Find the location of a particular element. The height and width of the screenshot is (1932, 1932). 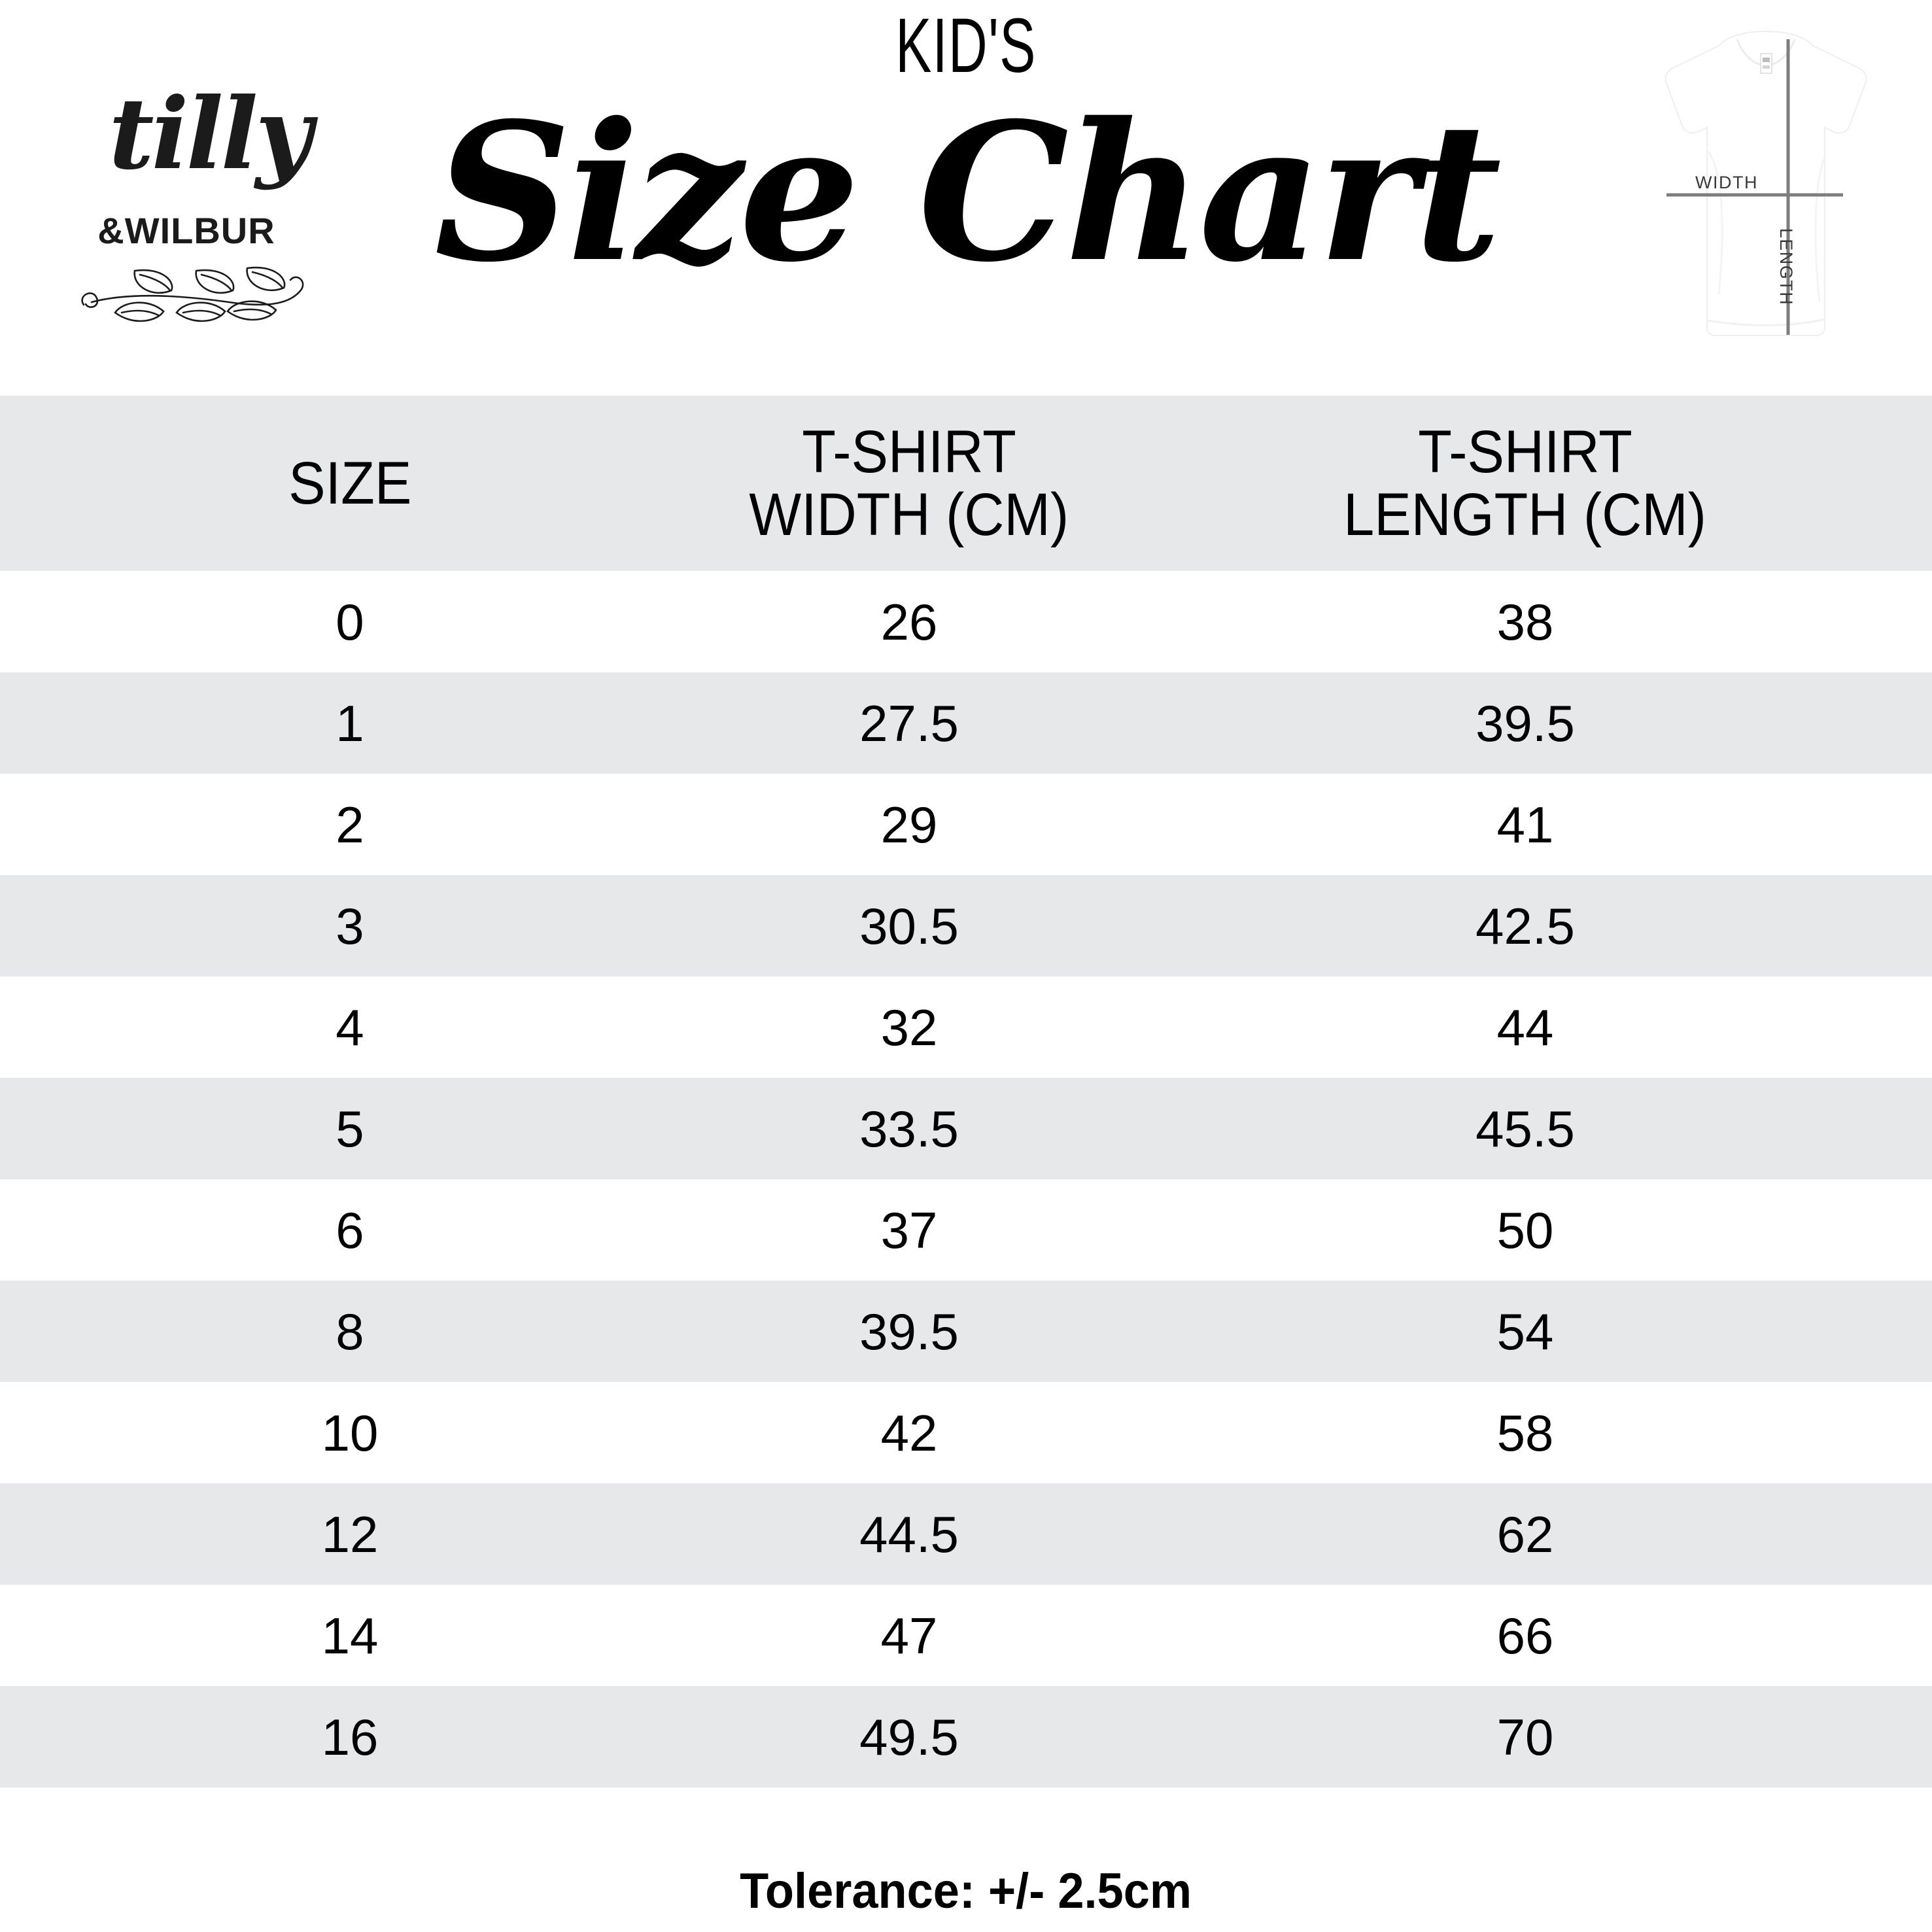

table-row: 14 47 66 is located at coordinates (966, 1635).